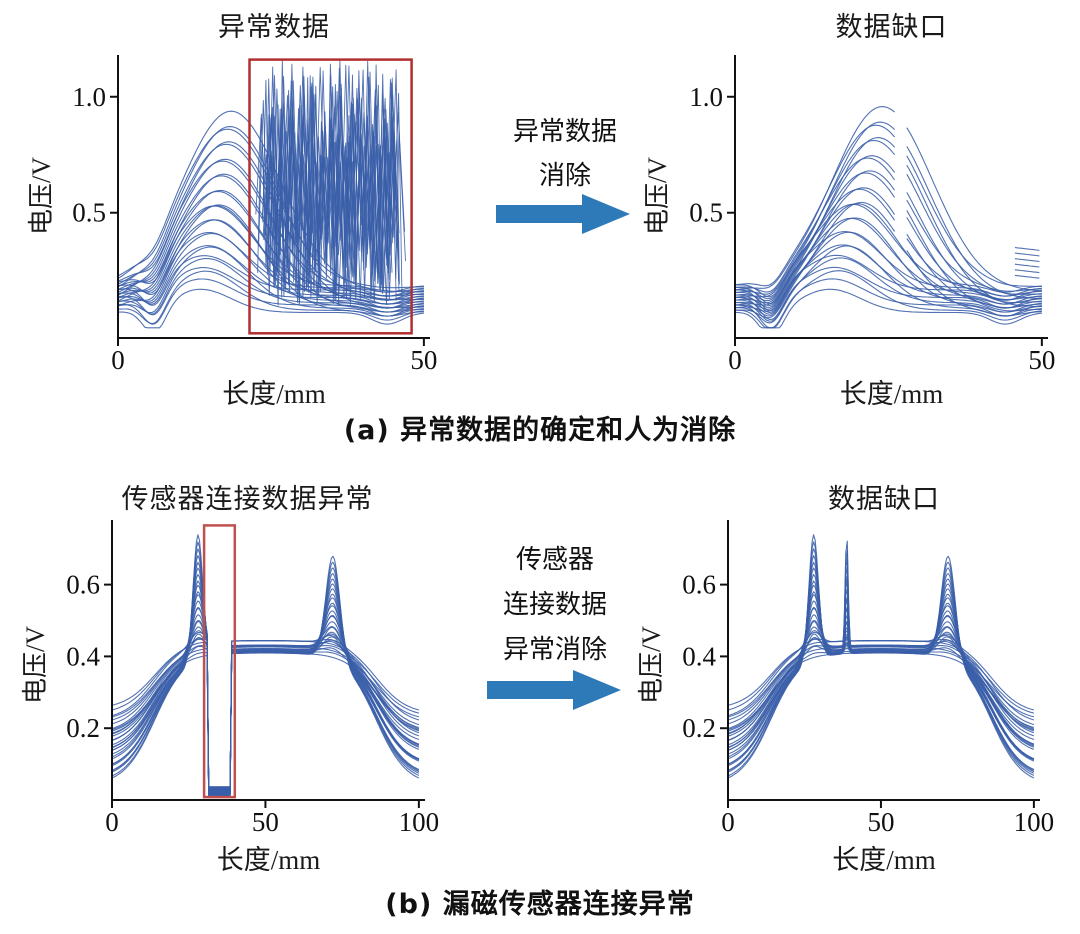 This screenshot has height=934, width=1080. I want to click on caption-b: (b) 漏磁传感器连接异常, so click(540, 904).